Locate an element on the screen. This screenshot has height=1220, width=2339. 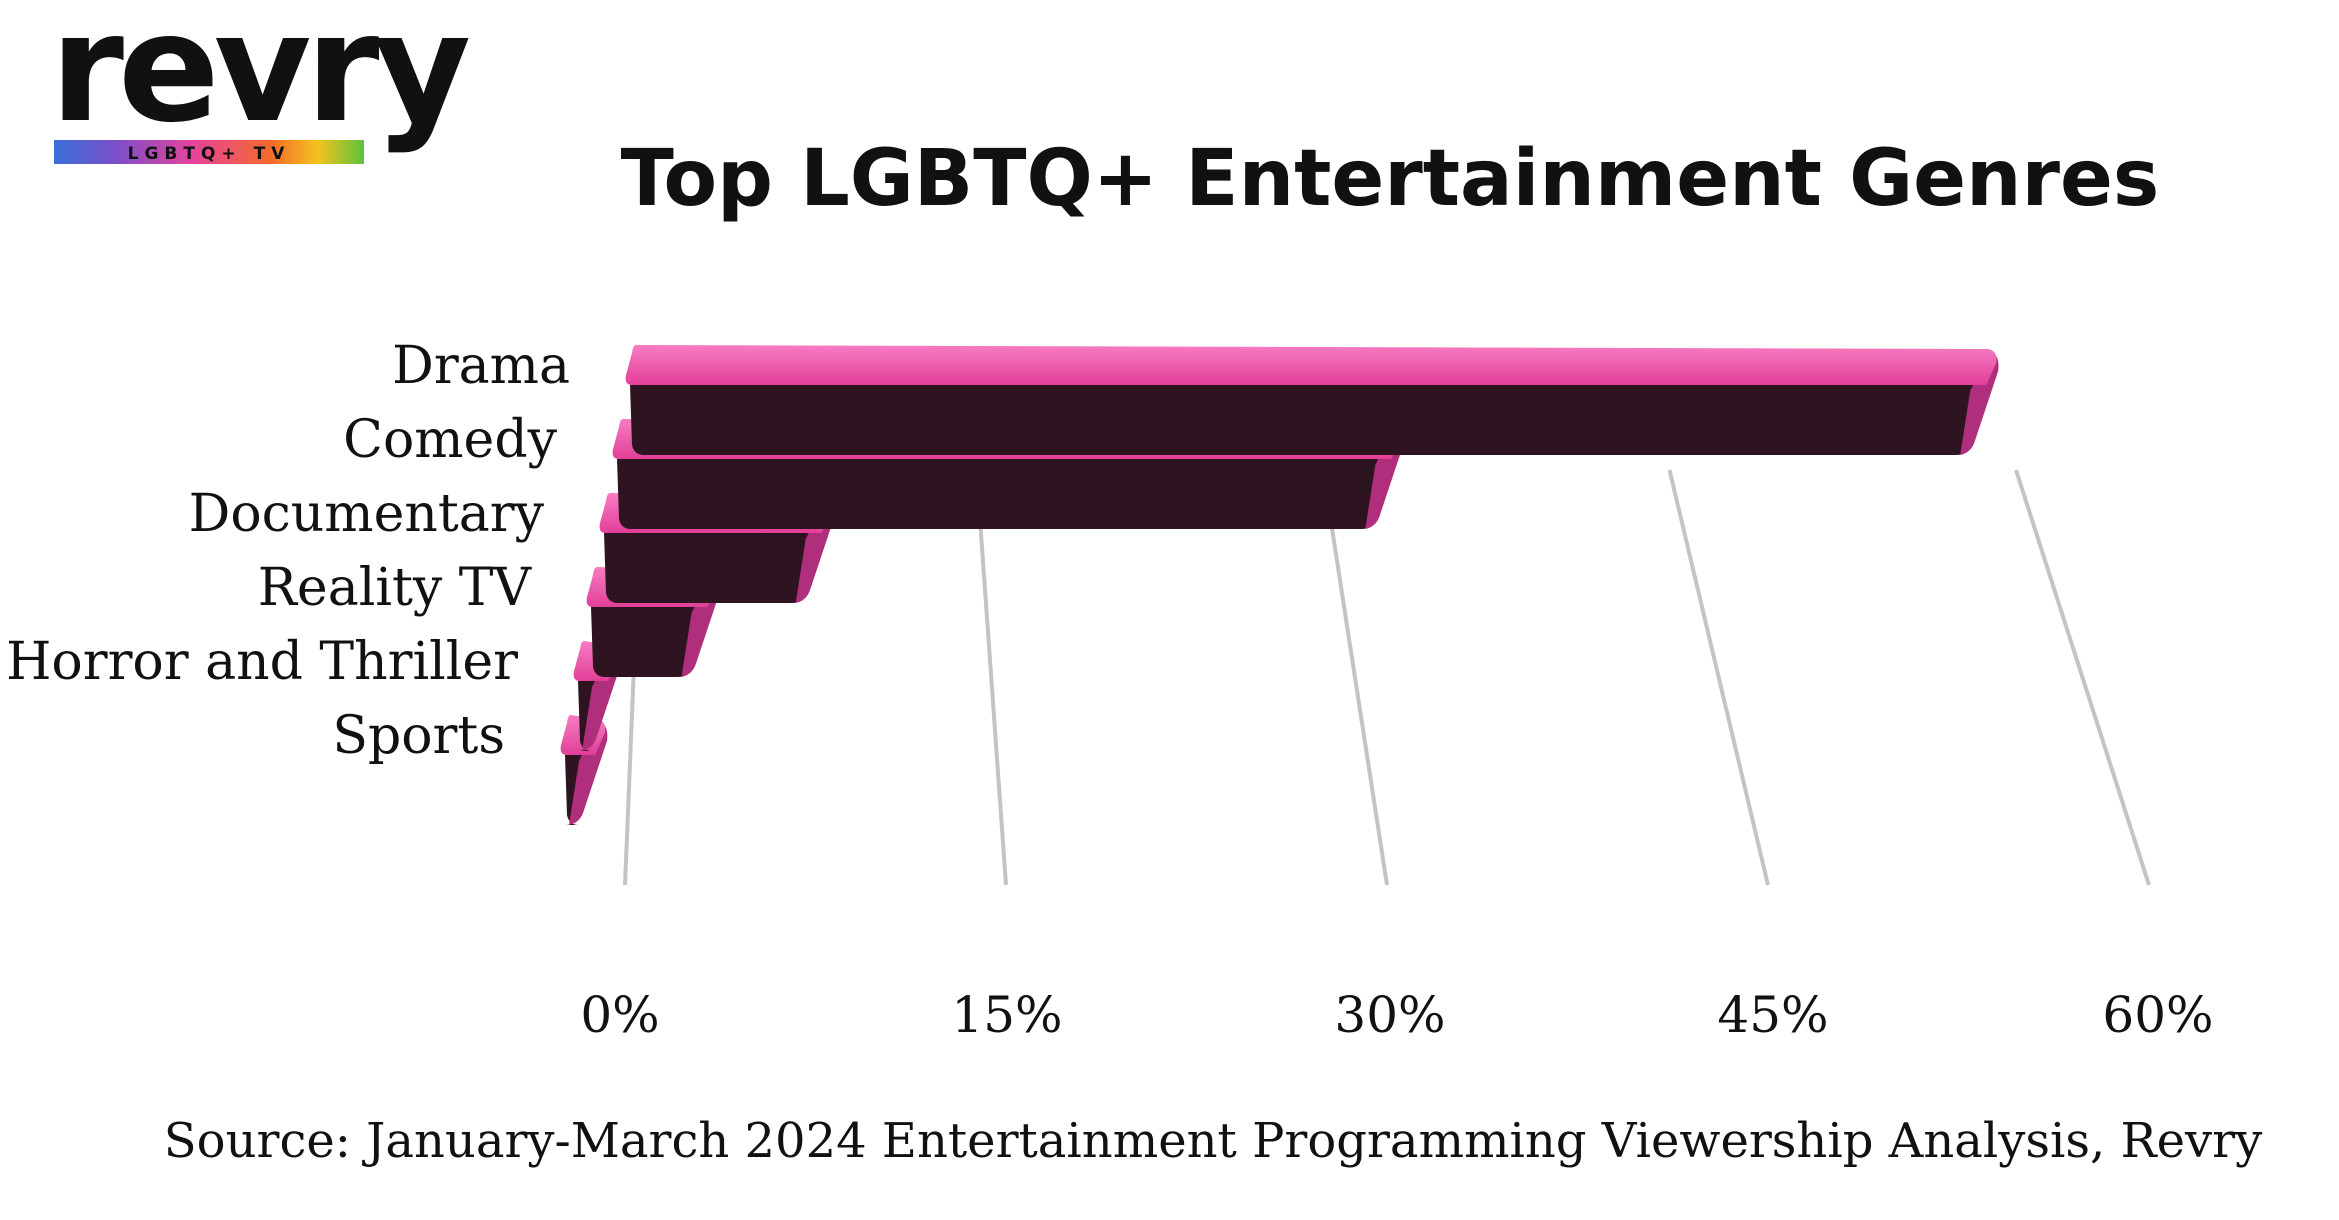
x-tick-label: 60% is located at coordinates (2157, 1015).